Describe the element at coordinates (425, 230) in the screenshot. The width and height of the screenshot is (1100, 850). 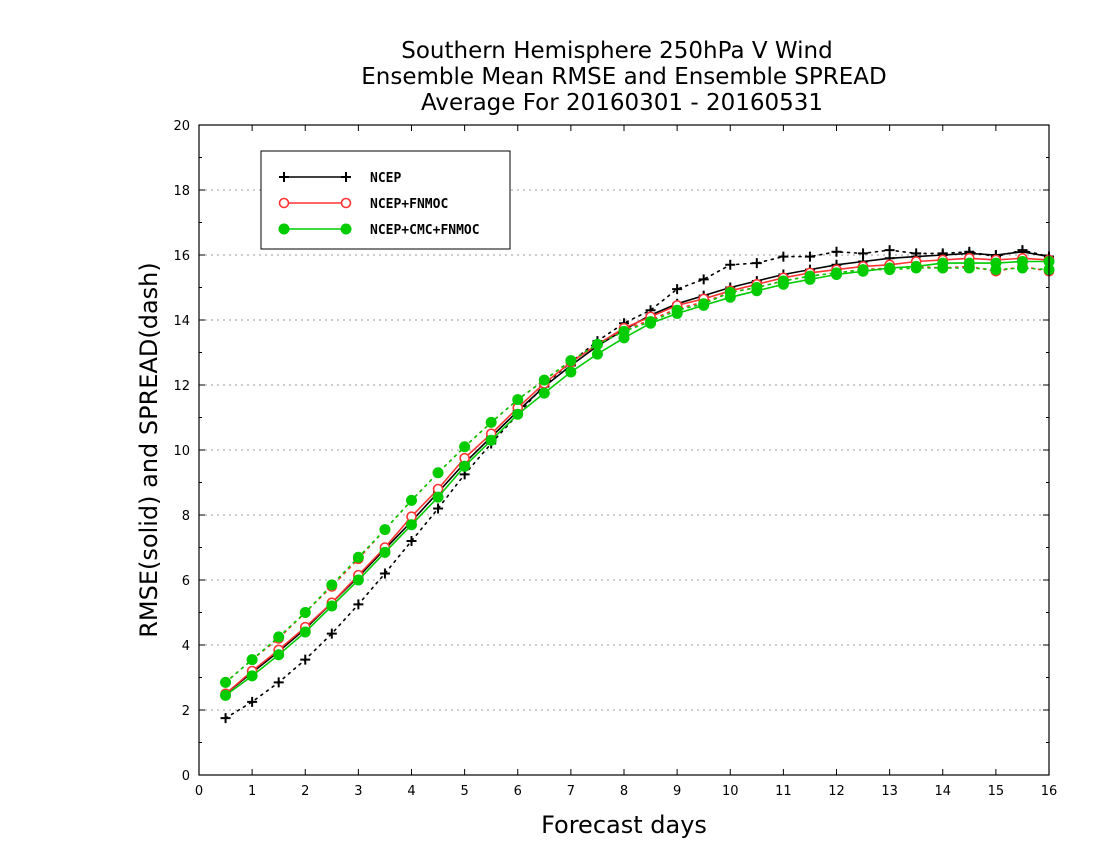
I see `legend-label: NCEP+CMC+FNMOC` at that location.